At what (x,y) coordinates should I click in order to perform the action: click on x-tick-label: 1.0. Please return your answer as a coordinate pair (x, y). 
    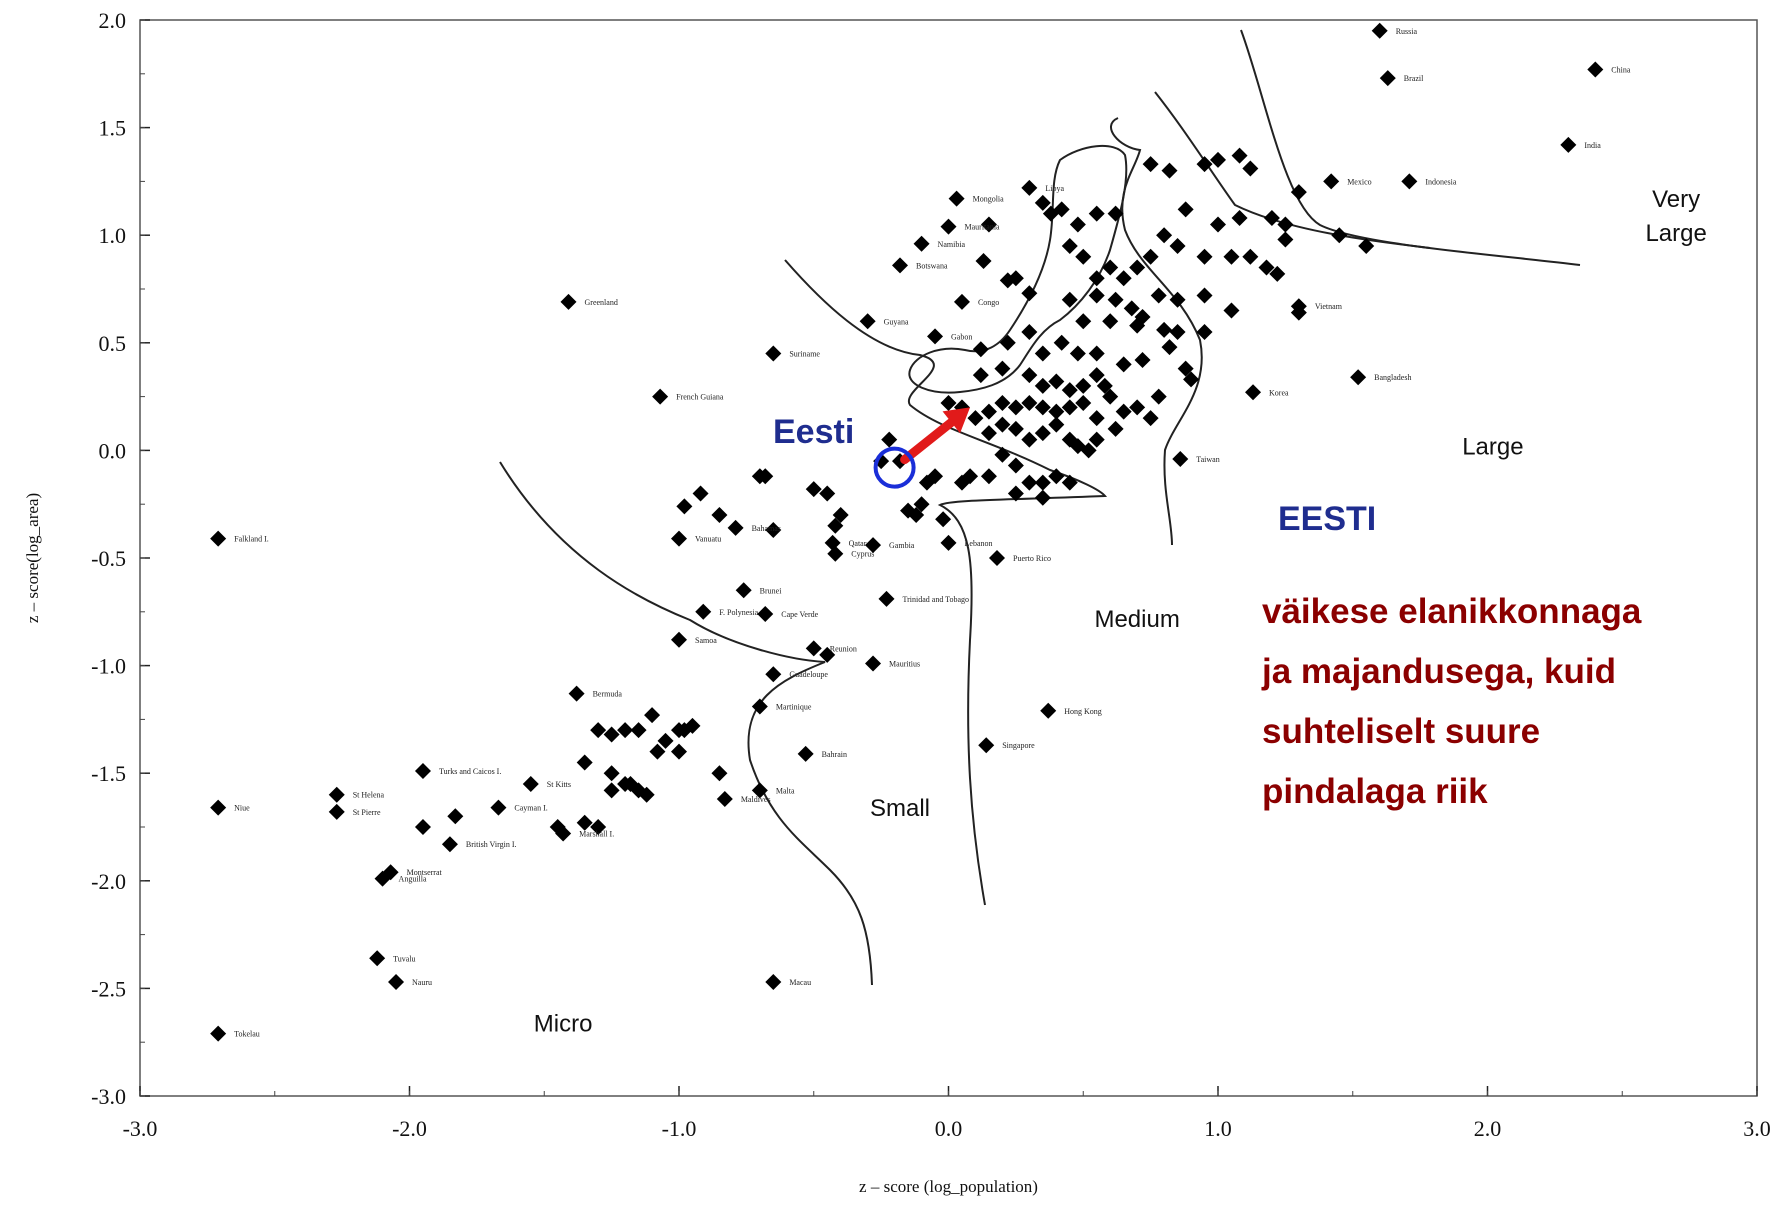
    Looking at the image, I should click on (1218, 1128).